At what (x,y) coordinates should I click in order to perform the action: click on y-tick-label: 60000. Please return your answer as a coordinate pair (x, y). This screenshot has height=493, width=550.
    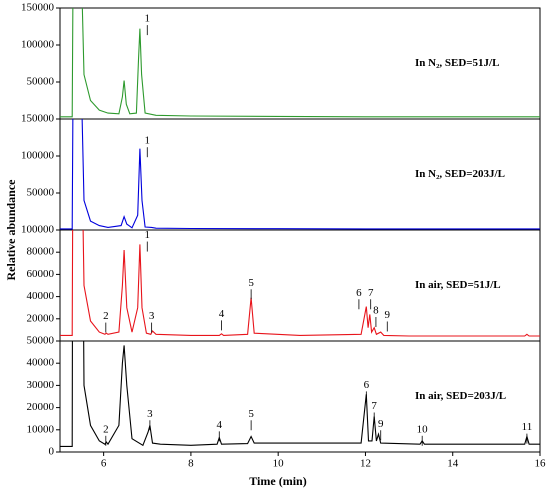
    Looking at the image, I should click on (41, 274).